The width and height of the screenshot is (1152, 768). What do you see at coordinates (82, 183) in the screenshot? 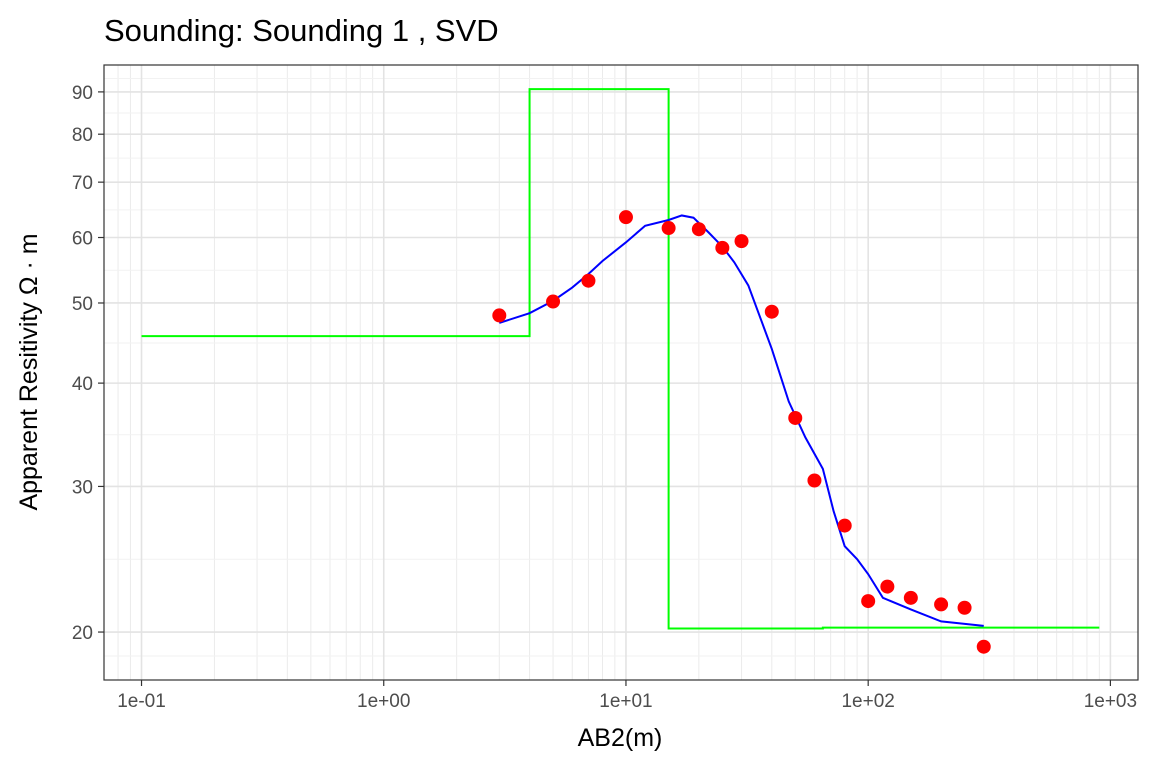
I see `y-tick-label: 70` at bounding box center [82, 183].